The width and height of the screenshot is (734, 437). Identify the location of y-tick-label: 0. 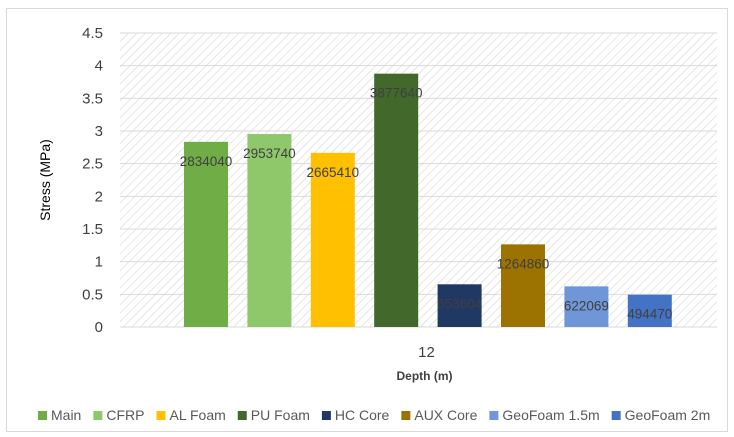
(99, 327).